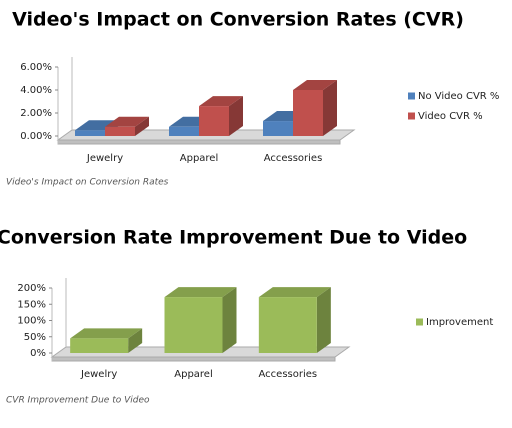  Describe the element at coordinates (233, 238) in the screenshot. I see `chart-title: Conversion Rate Improvement Due to Video` at that location.